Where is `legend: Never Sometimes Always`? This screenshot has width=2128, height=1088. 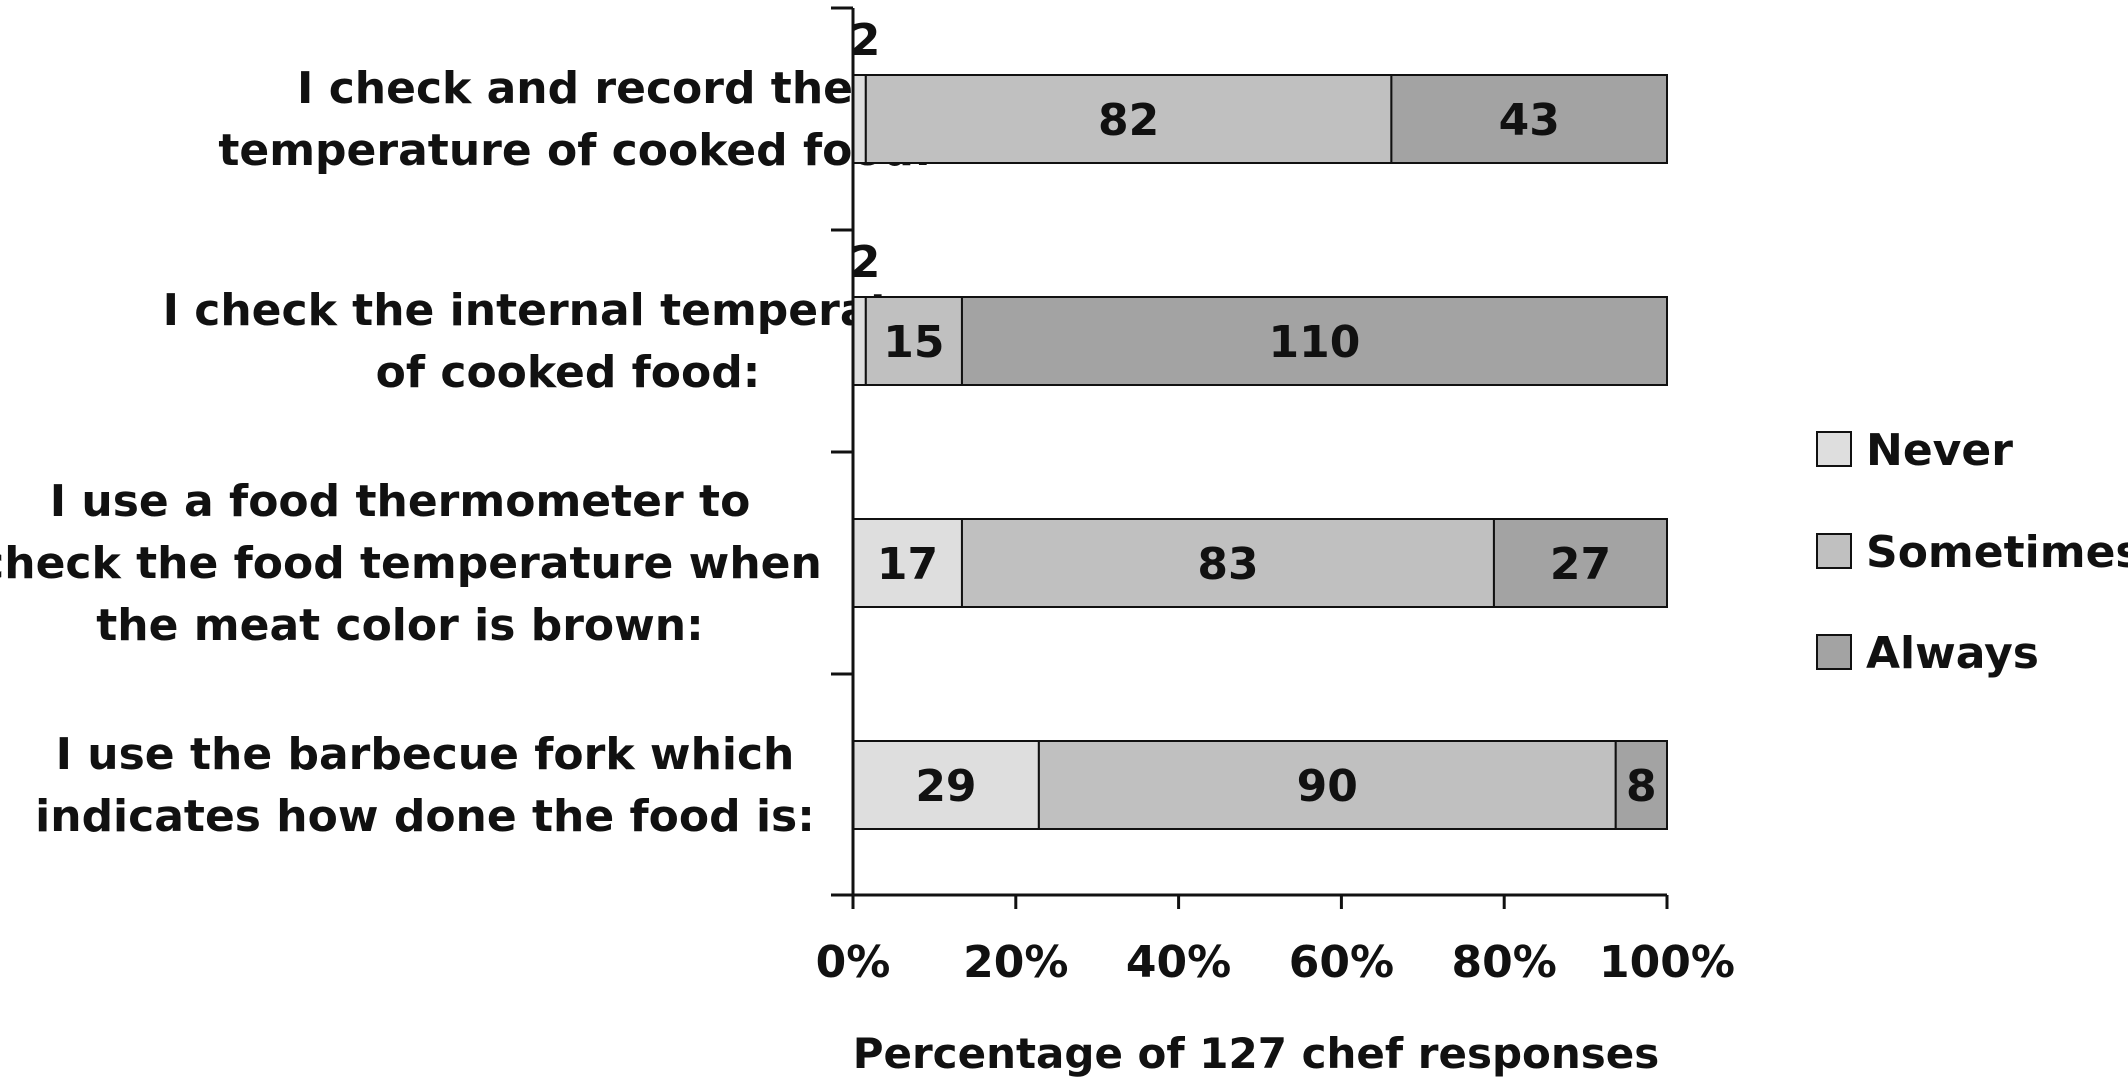 legend: Never Sometimes Always is located at coordinates (1972, 552).